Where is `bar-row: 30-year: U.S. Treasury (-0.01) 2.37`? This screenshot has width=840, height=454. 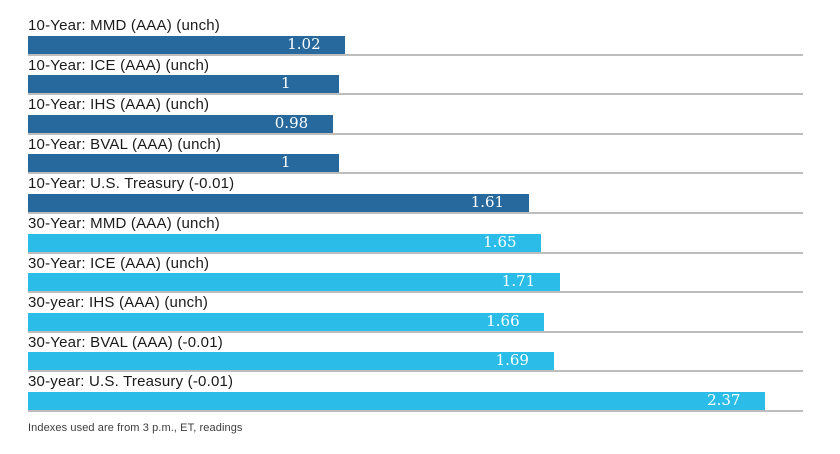
bar-row: 30-year: U.S. Treasury (-0.01) 2.37 is located at coordinates (415, 392).